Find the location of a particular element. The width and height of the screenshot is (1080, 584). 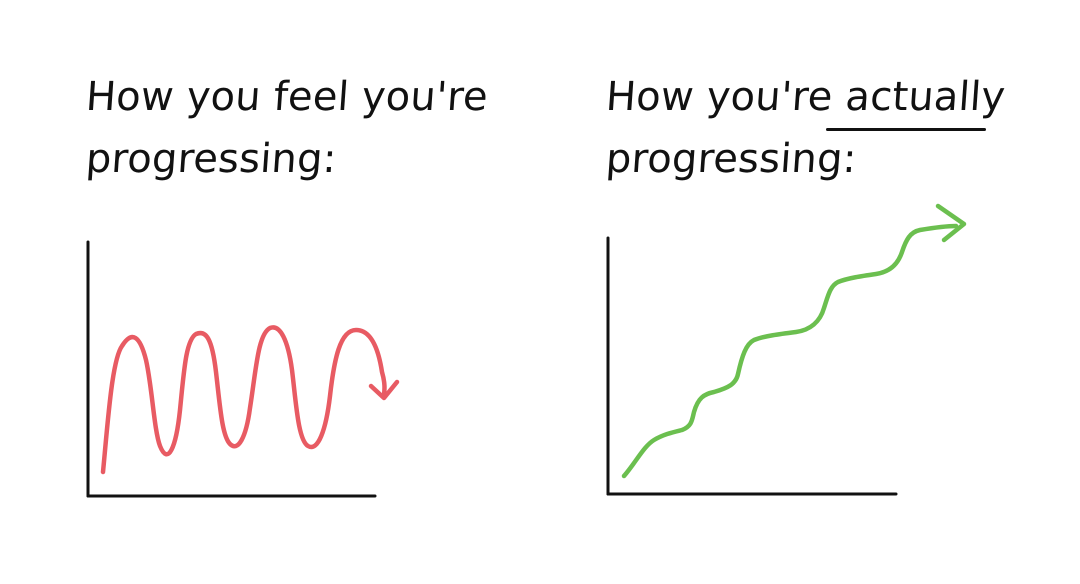

right-arrowhead is located at coordinates (951, 223).